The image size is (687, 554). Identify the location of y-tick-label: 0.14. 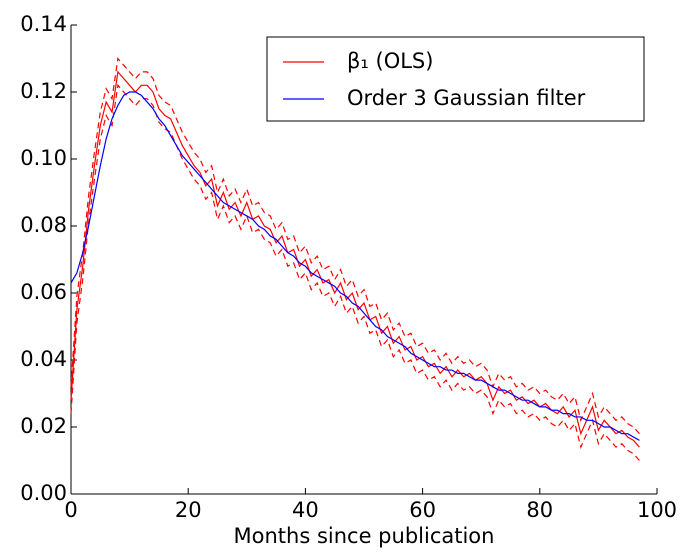
(43, 24).